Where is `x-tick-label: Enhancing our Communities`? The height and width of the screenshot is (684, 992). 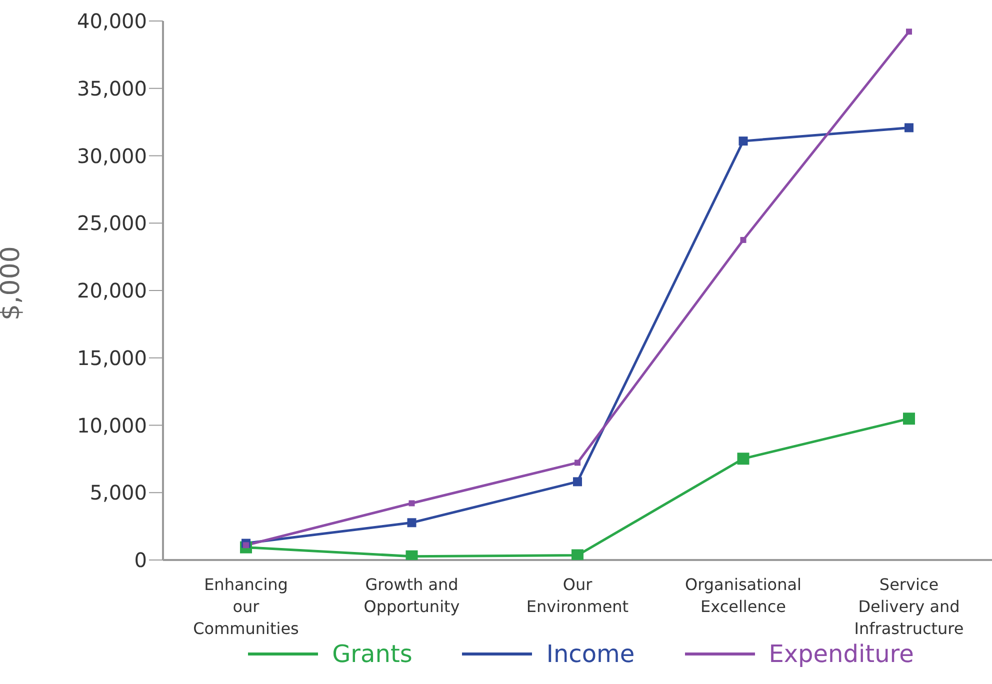
x-tick-label: Enhancing our Communities is located at coordinates (246, 606).